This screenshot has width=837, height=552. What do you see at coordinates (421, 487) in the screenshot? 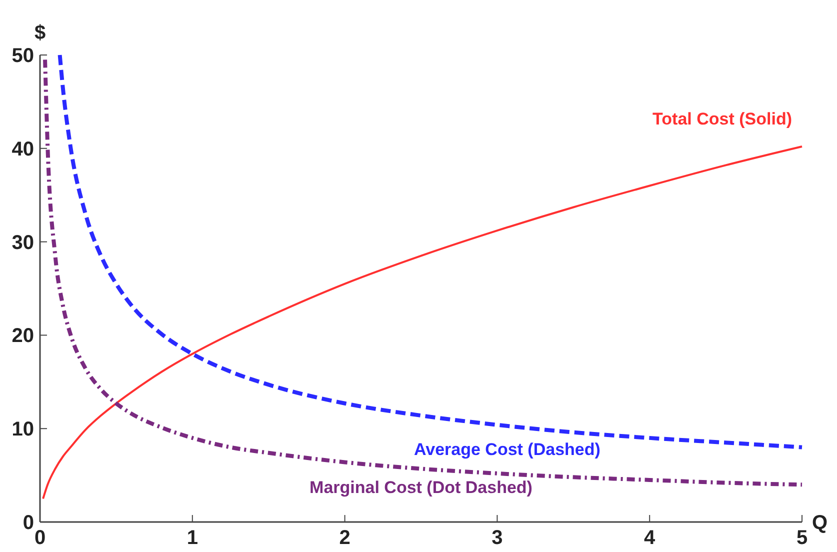
I see `series-label: Marginal Cost (Dot Dashed)` at bounding box center [421, 487].